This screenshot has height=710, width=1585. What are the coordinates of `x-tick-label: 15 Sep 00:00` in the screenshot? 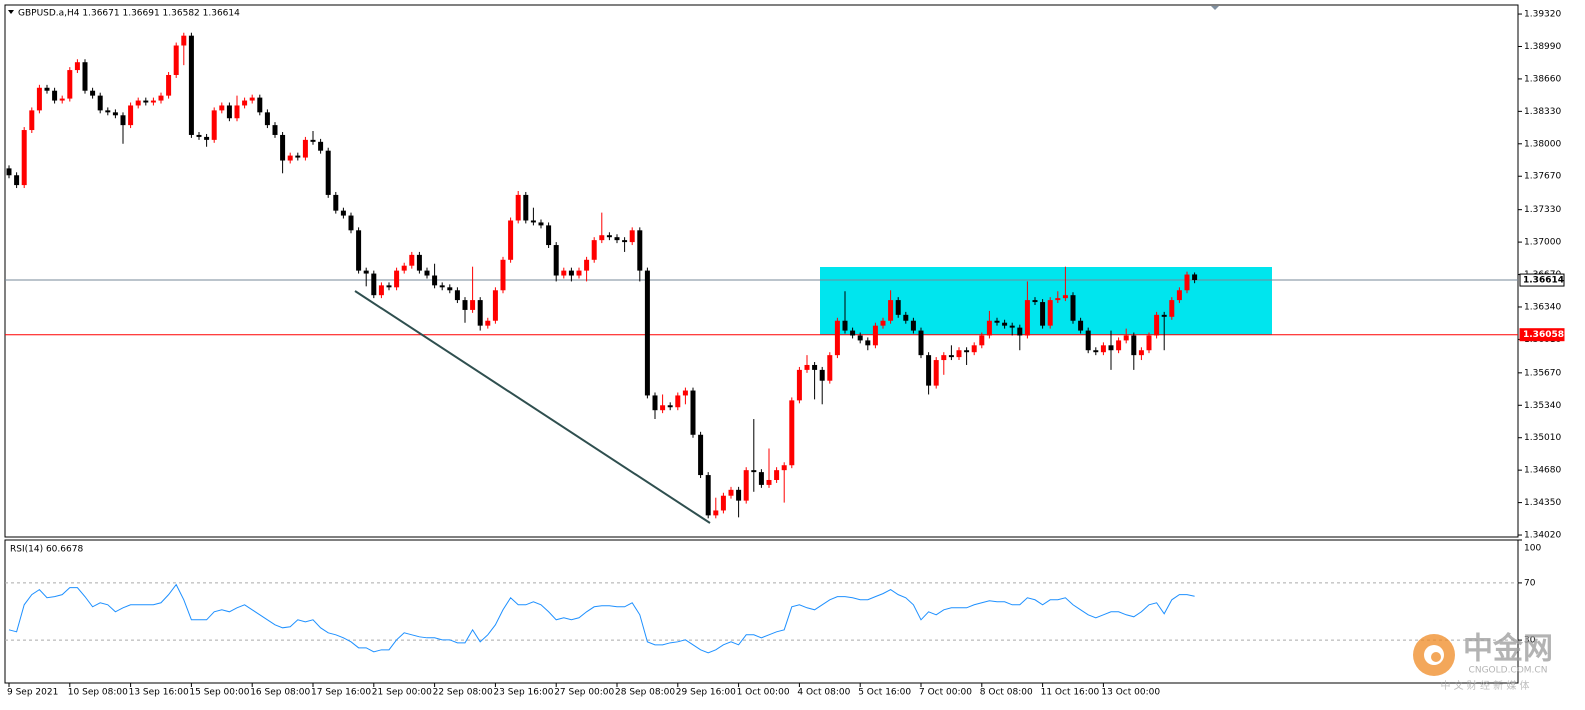 It's located at (219, 693).